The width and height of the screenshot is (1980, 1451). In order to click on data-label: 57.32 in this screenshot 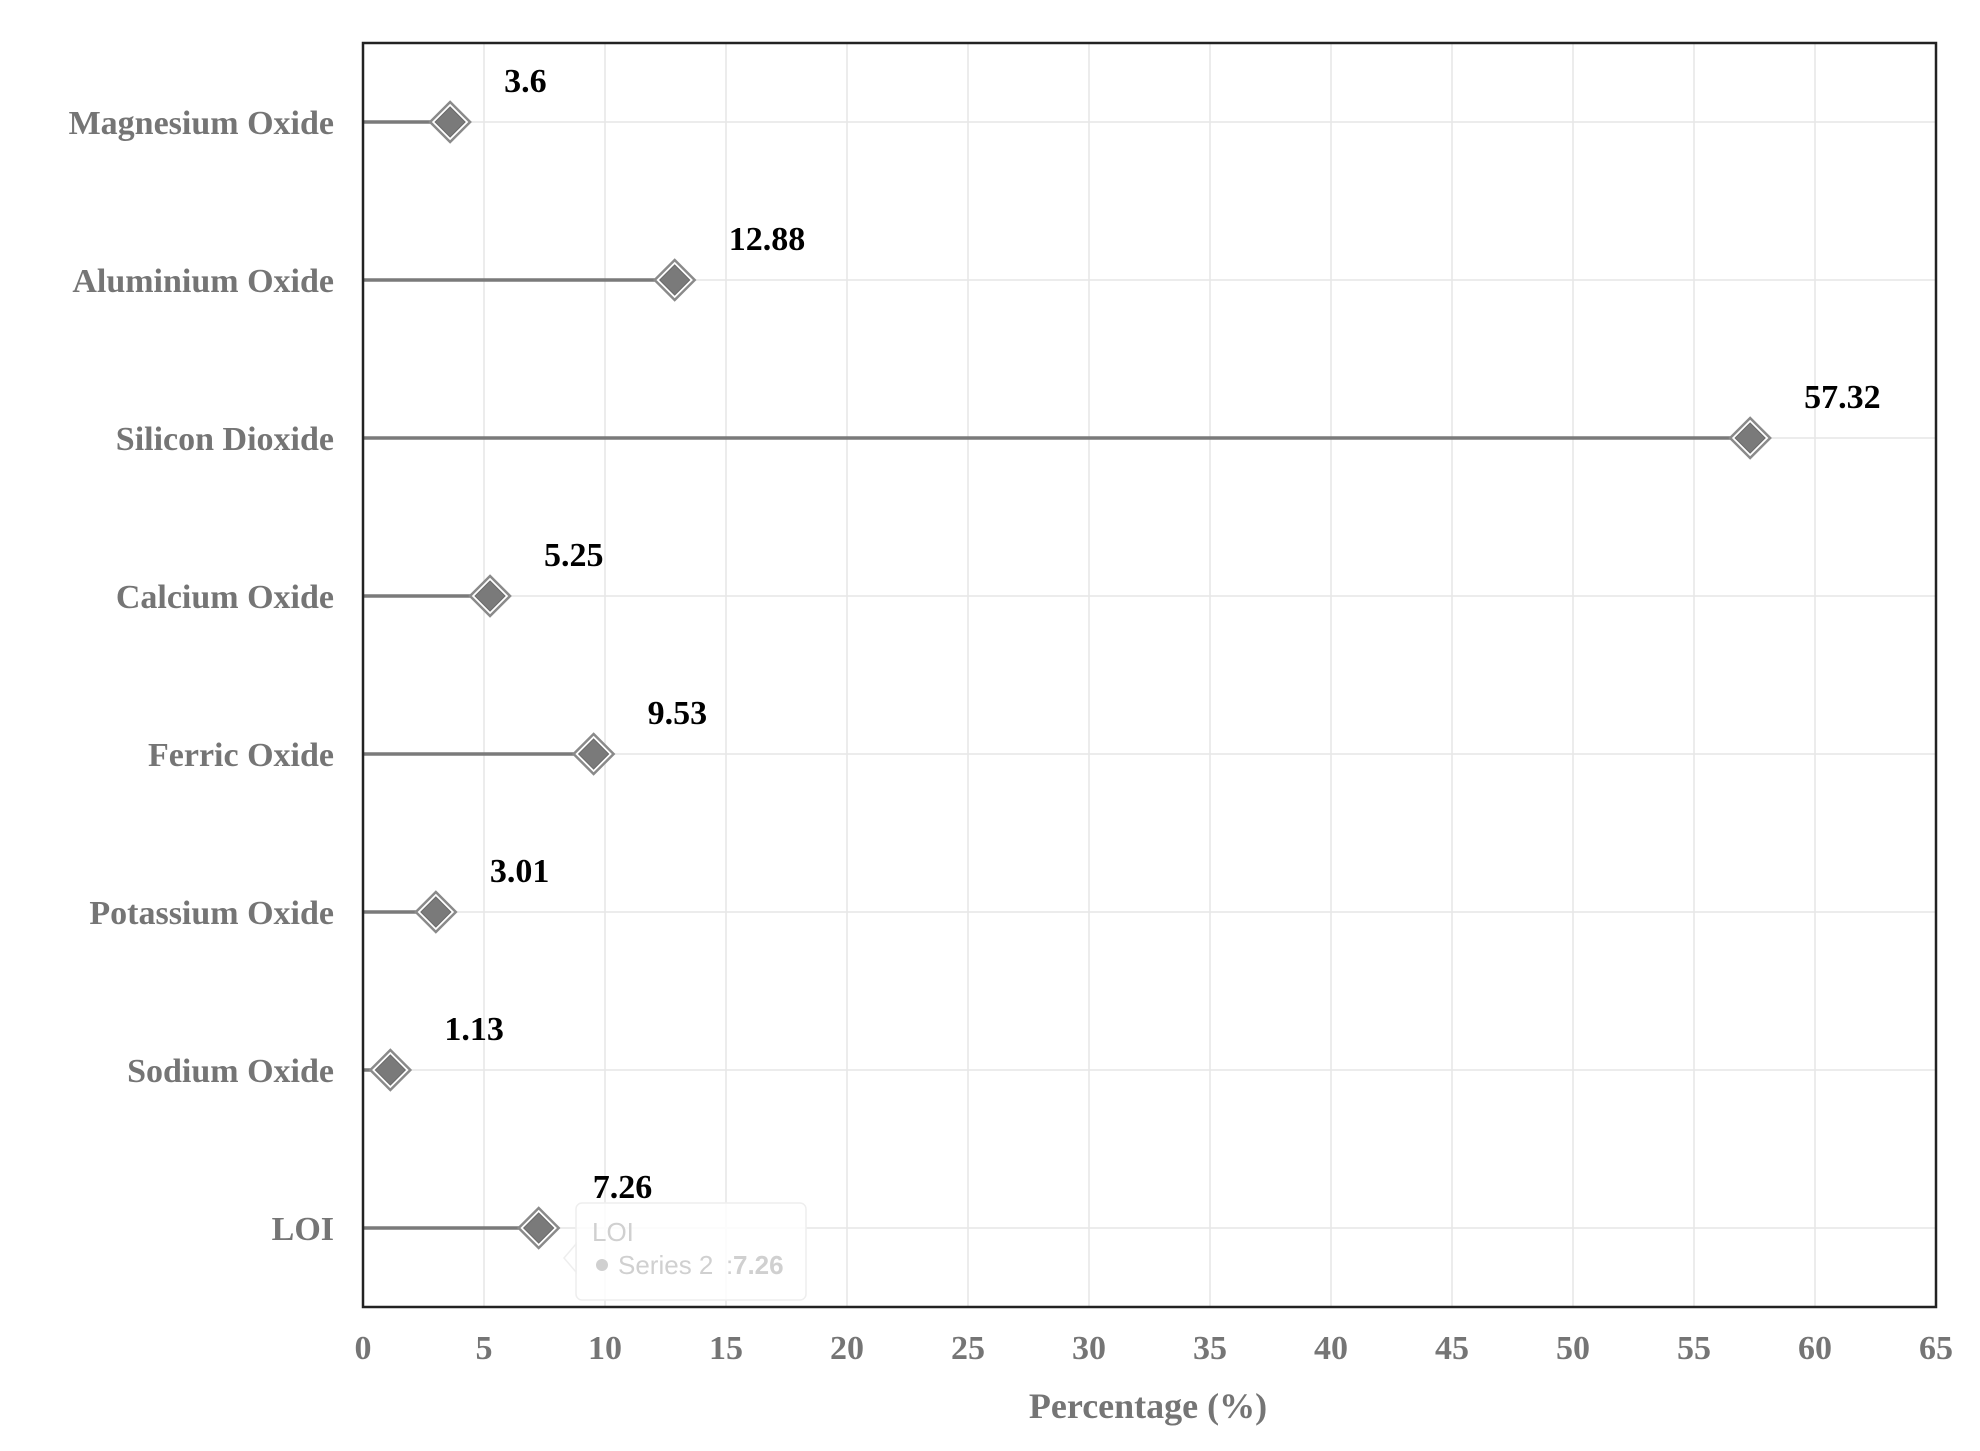, I will do `click(1842, 397)`.